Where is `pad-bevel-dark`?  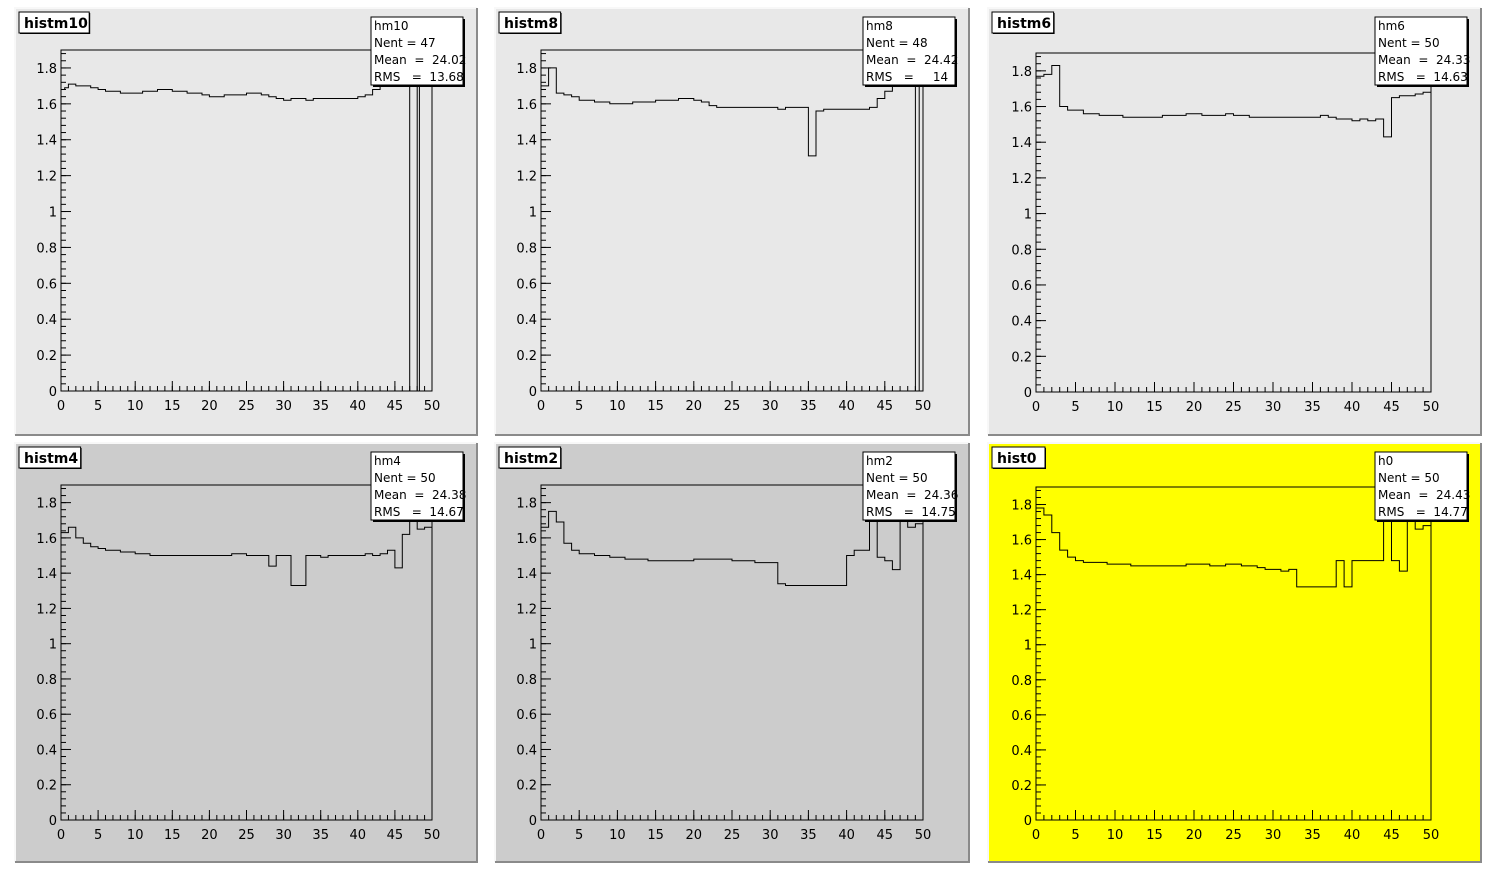 pad-bevel-dark is located at coordinates (246, 653).